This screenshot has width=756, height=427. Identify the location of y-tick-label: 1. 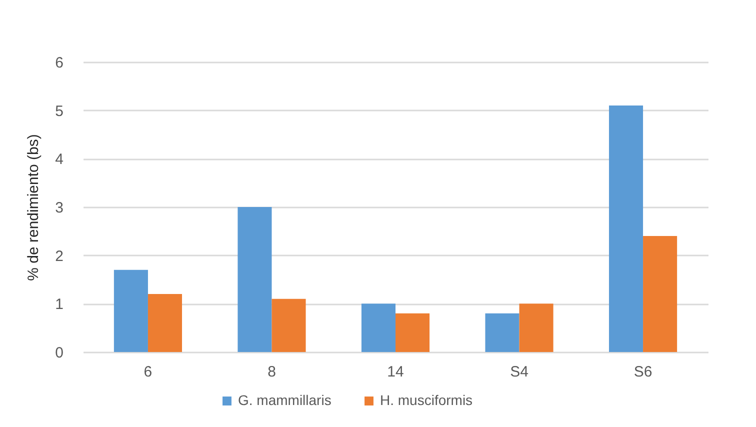
(59, 305).